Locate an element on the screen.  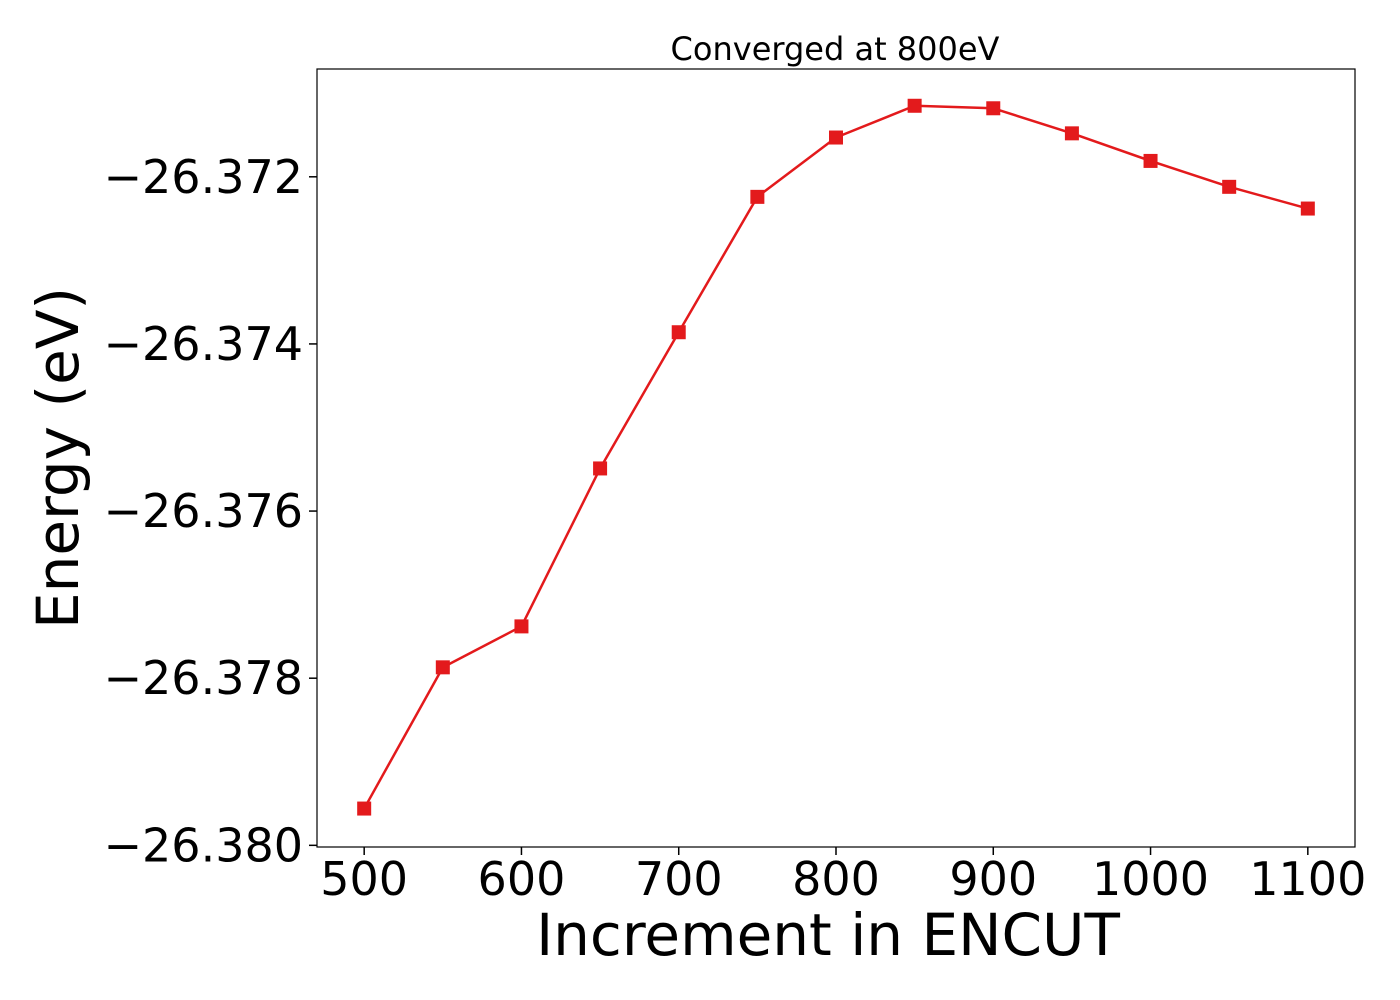
y-tick-label: −26.380 is located at coordinates (204, 845).